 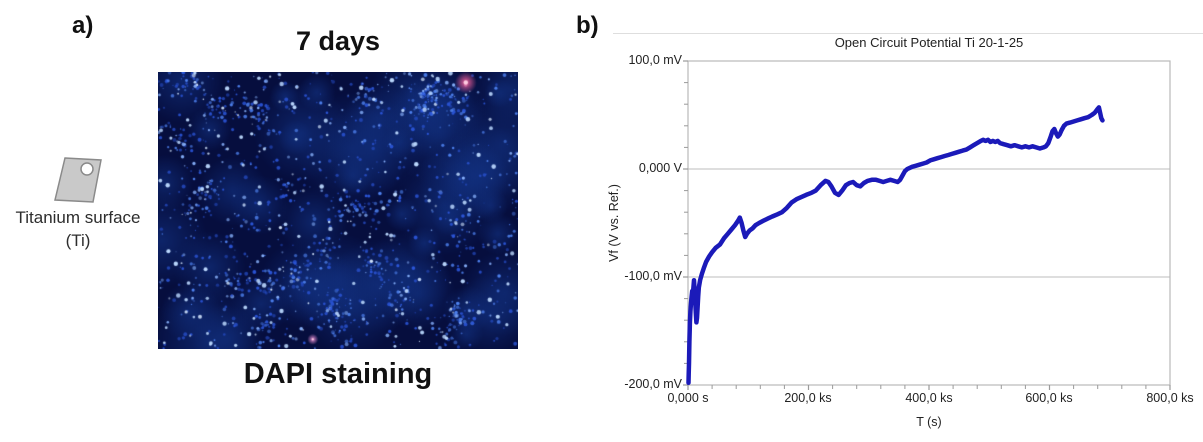 What do you see at coordinates (78, 217) in the screenshot?
I see `titanium-surface-label-line1: Titanium surface` at bounding box center [78, 217].